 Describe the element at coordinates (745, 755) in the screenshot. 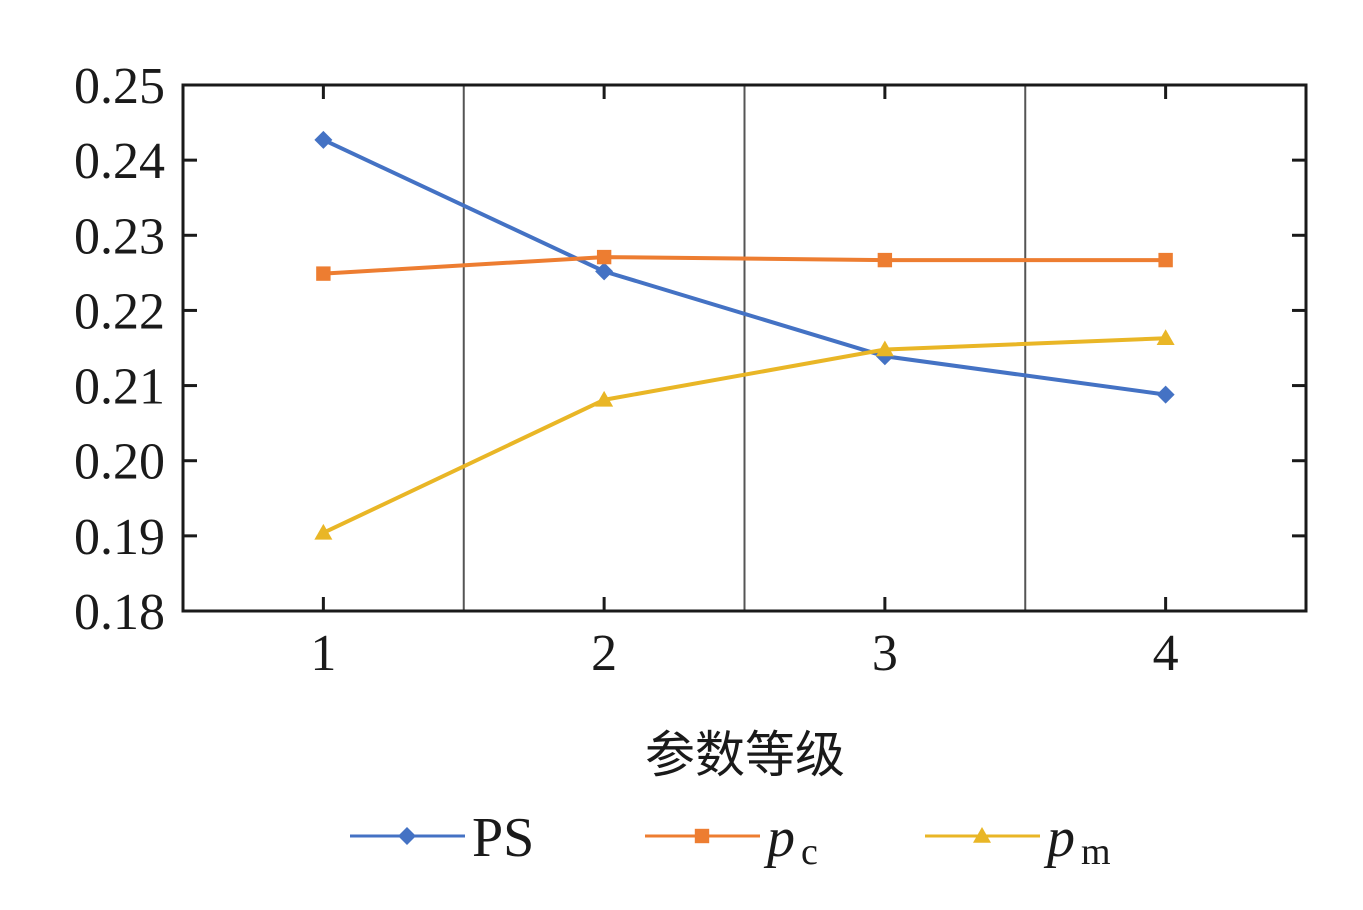

I see `x-axis-title: 参数等级` at that location.